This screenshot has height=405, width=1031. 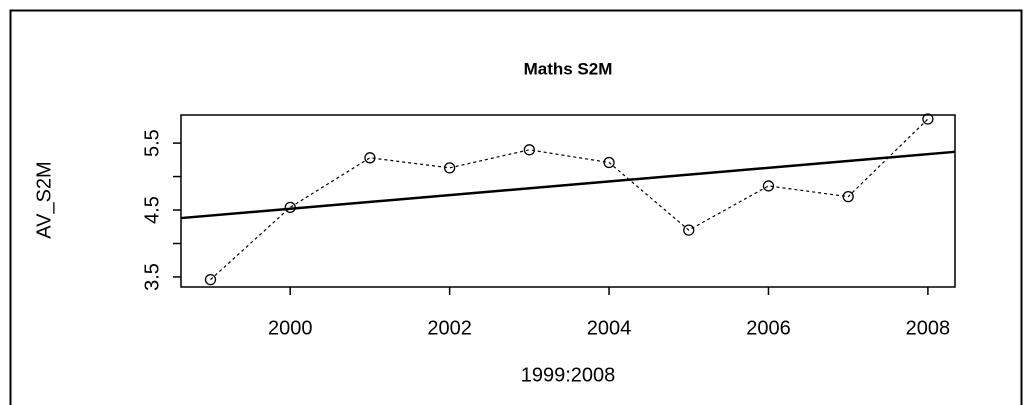 I want to click on y-tick-label: 3.5, so click(x=152, y=277).